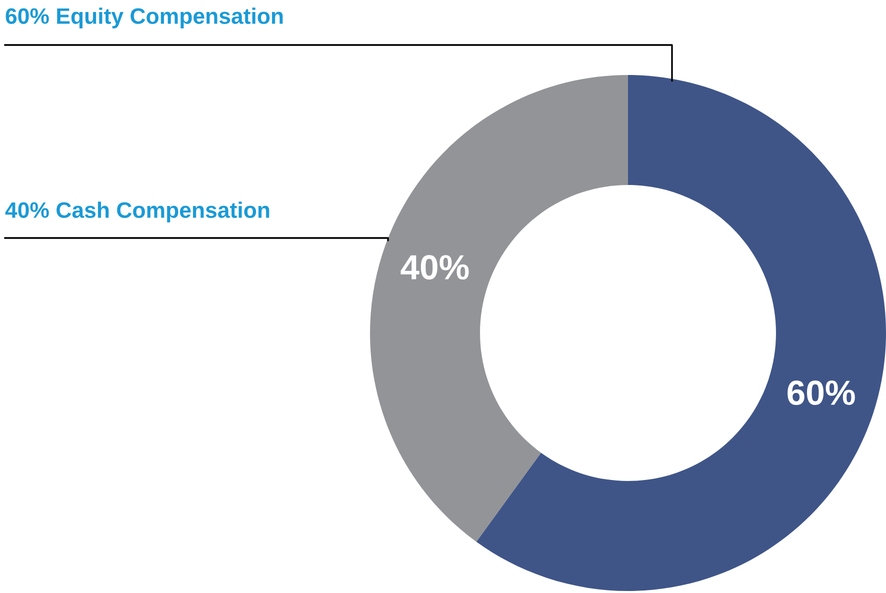  I want to click on data-label: 40%, so click(434, 267).